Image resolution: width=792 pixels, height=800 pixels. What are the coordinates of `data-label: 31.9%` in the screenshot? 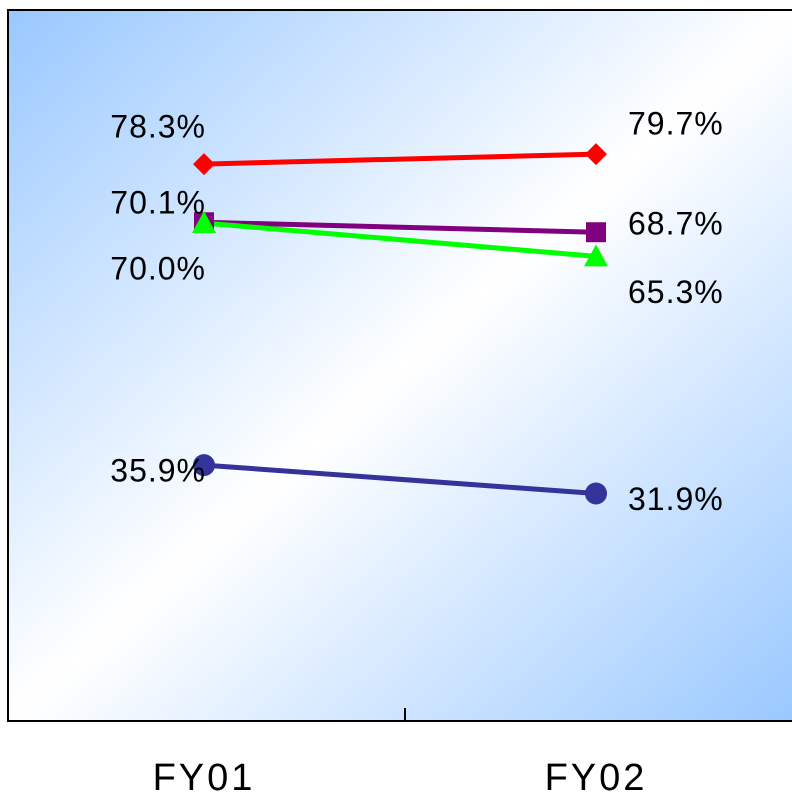 It's located at (676, 499).